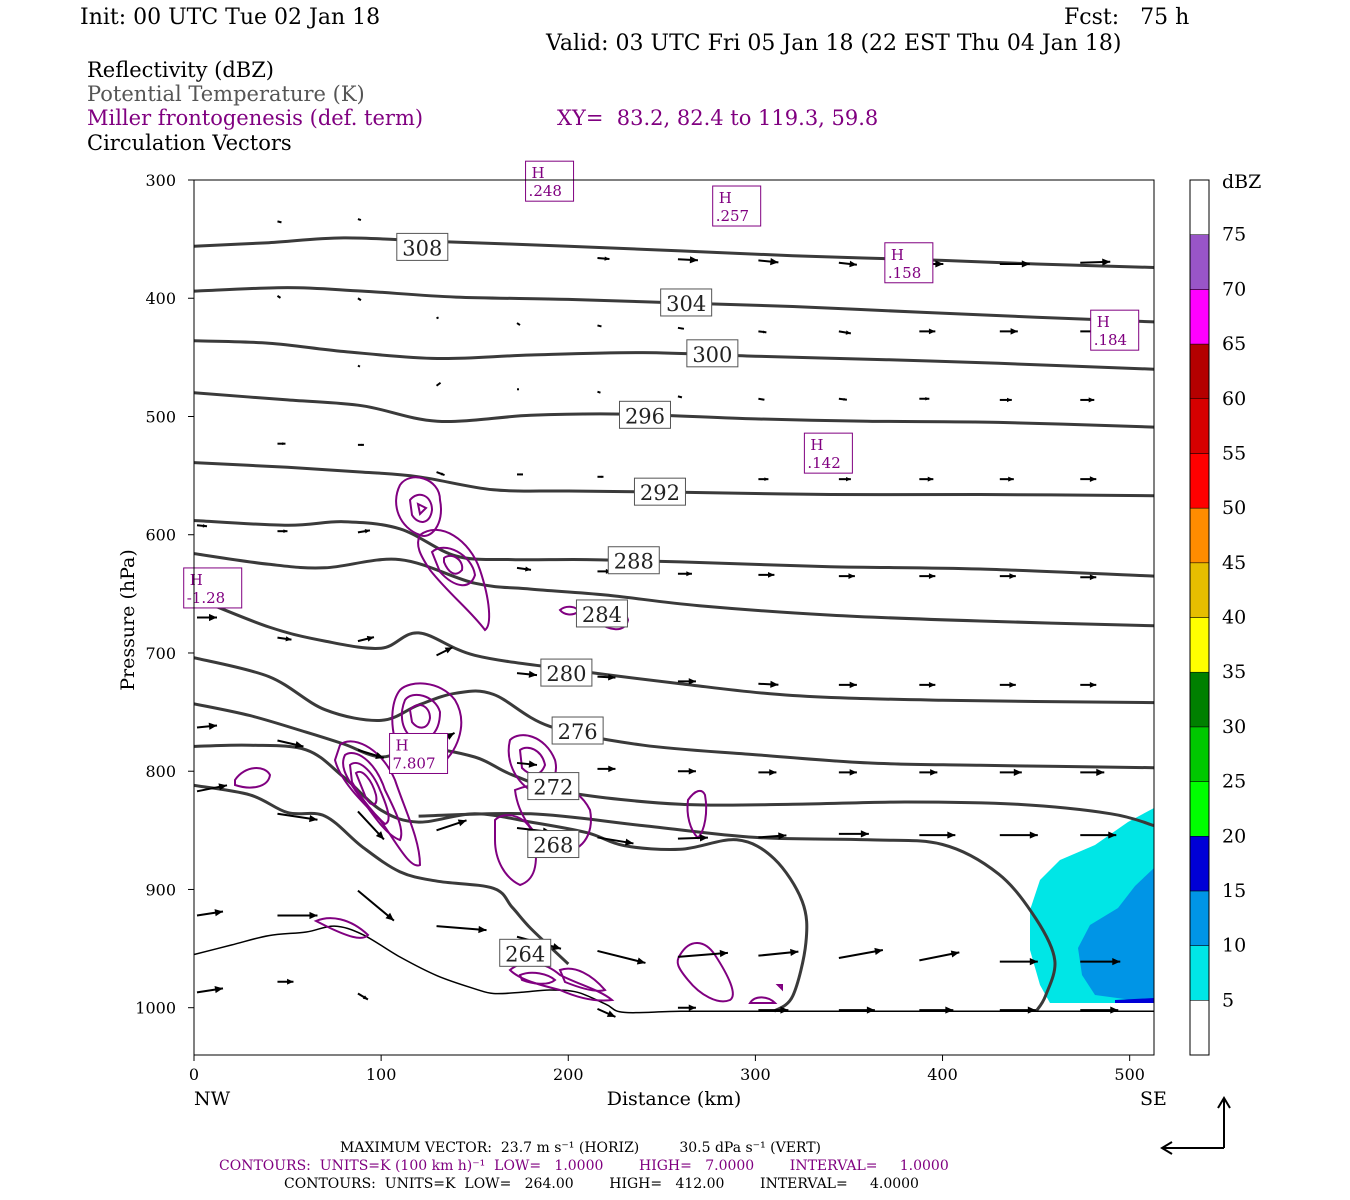 This screenshot has height=1200, width=1350. I want to click on colorbar: 5 10 15 20 25 30 35 40 45 50 55 60 65 70 75, so click(1217, 617).